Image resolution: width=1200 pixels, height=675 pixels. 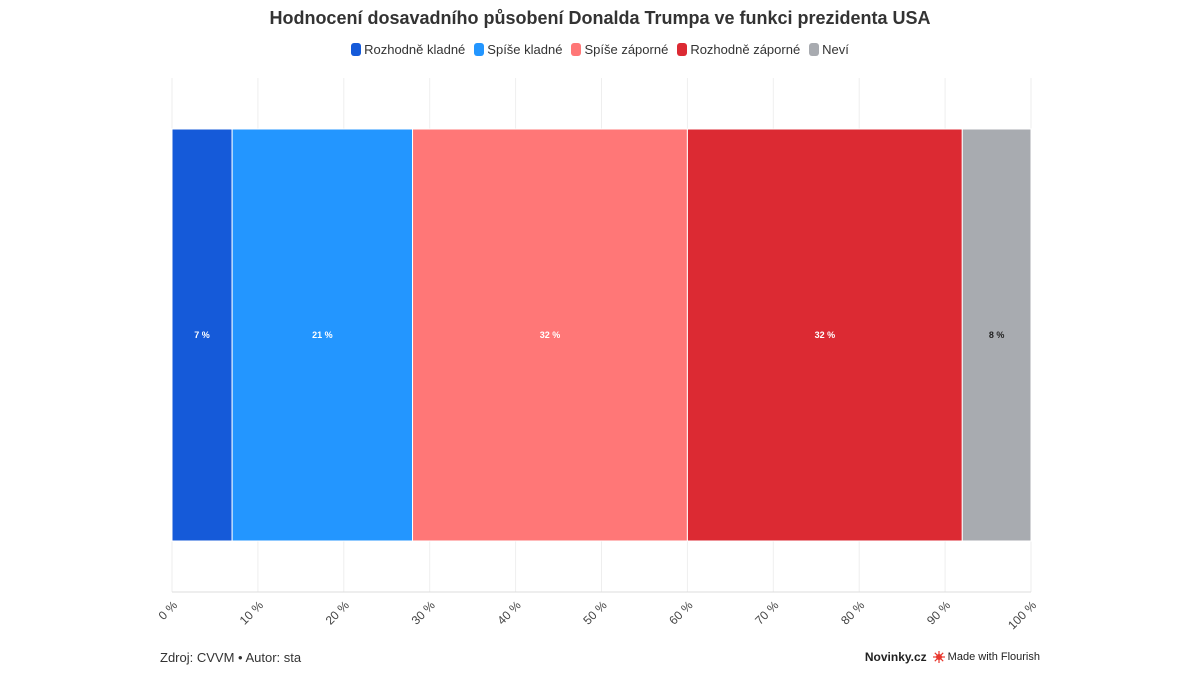 I want to click on legend-item: Spíše záporné, so click(x=619, y=49).